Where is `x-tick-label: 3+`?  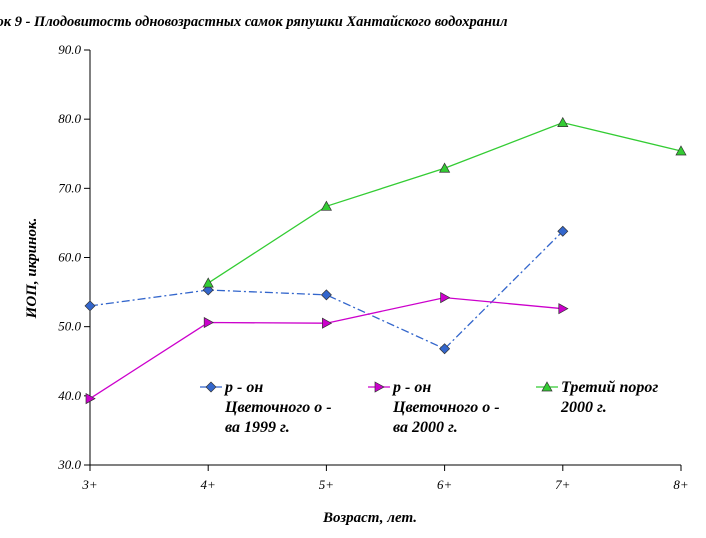
x-tick-label: 3+ is located at coordinates (89, 484).